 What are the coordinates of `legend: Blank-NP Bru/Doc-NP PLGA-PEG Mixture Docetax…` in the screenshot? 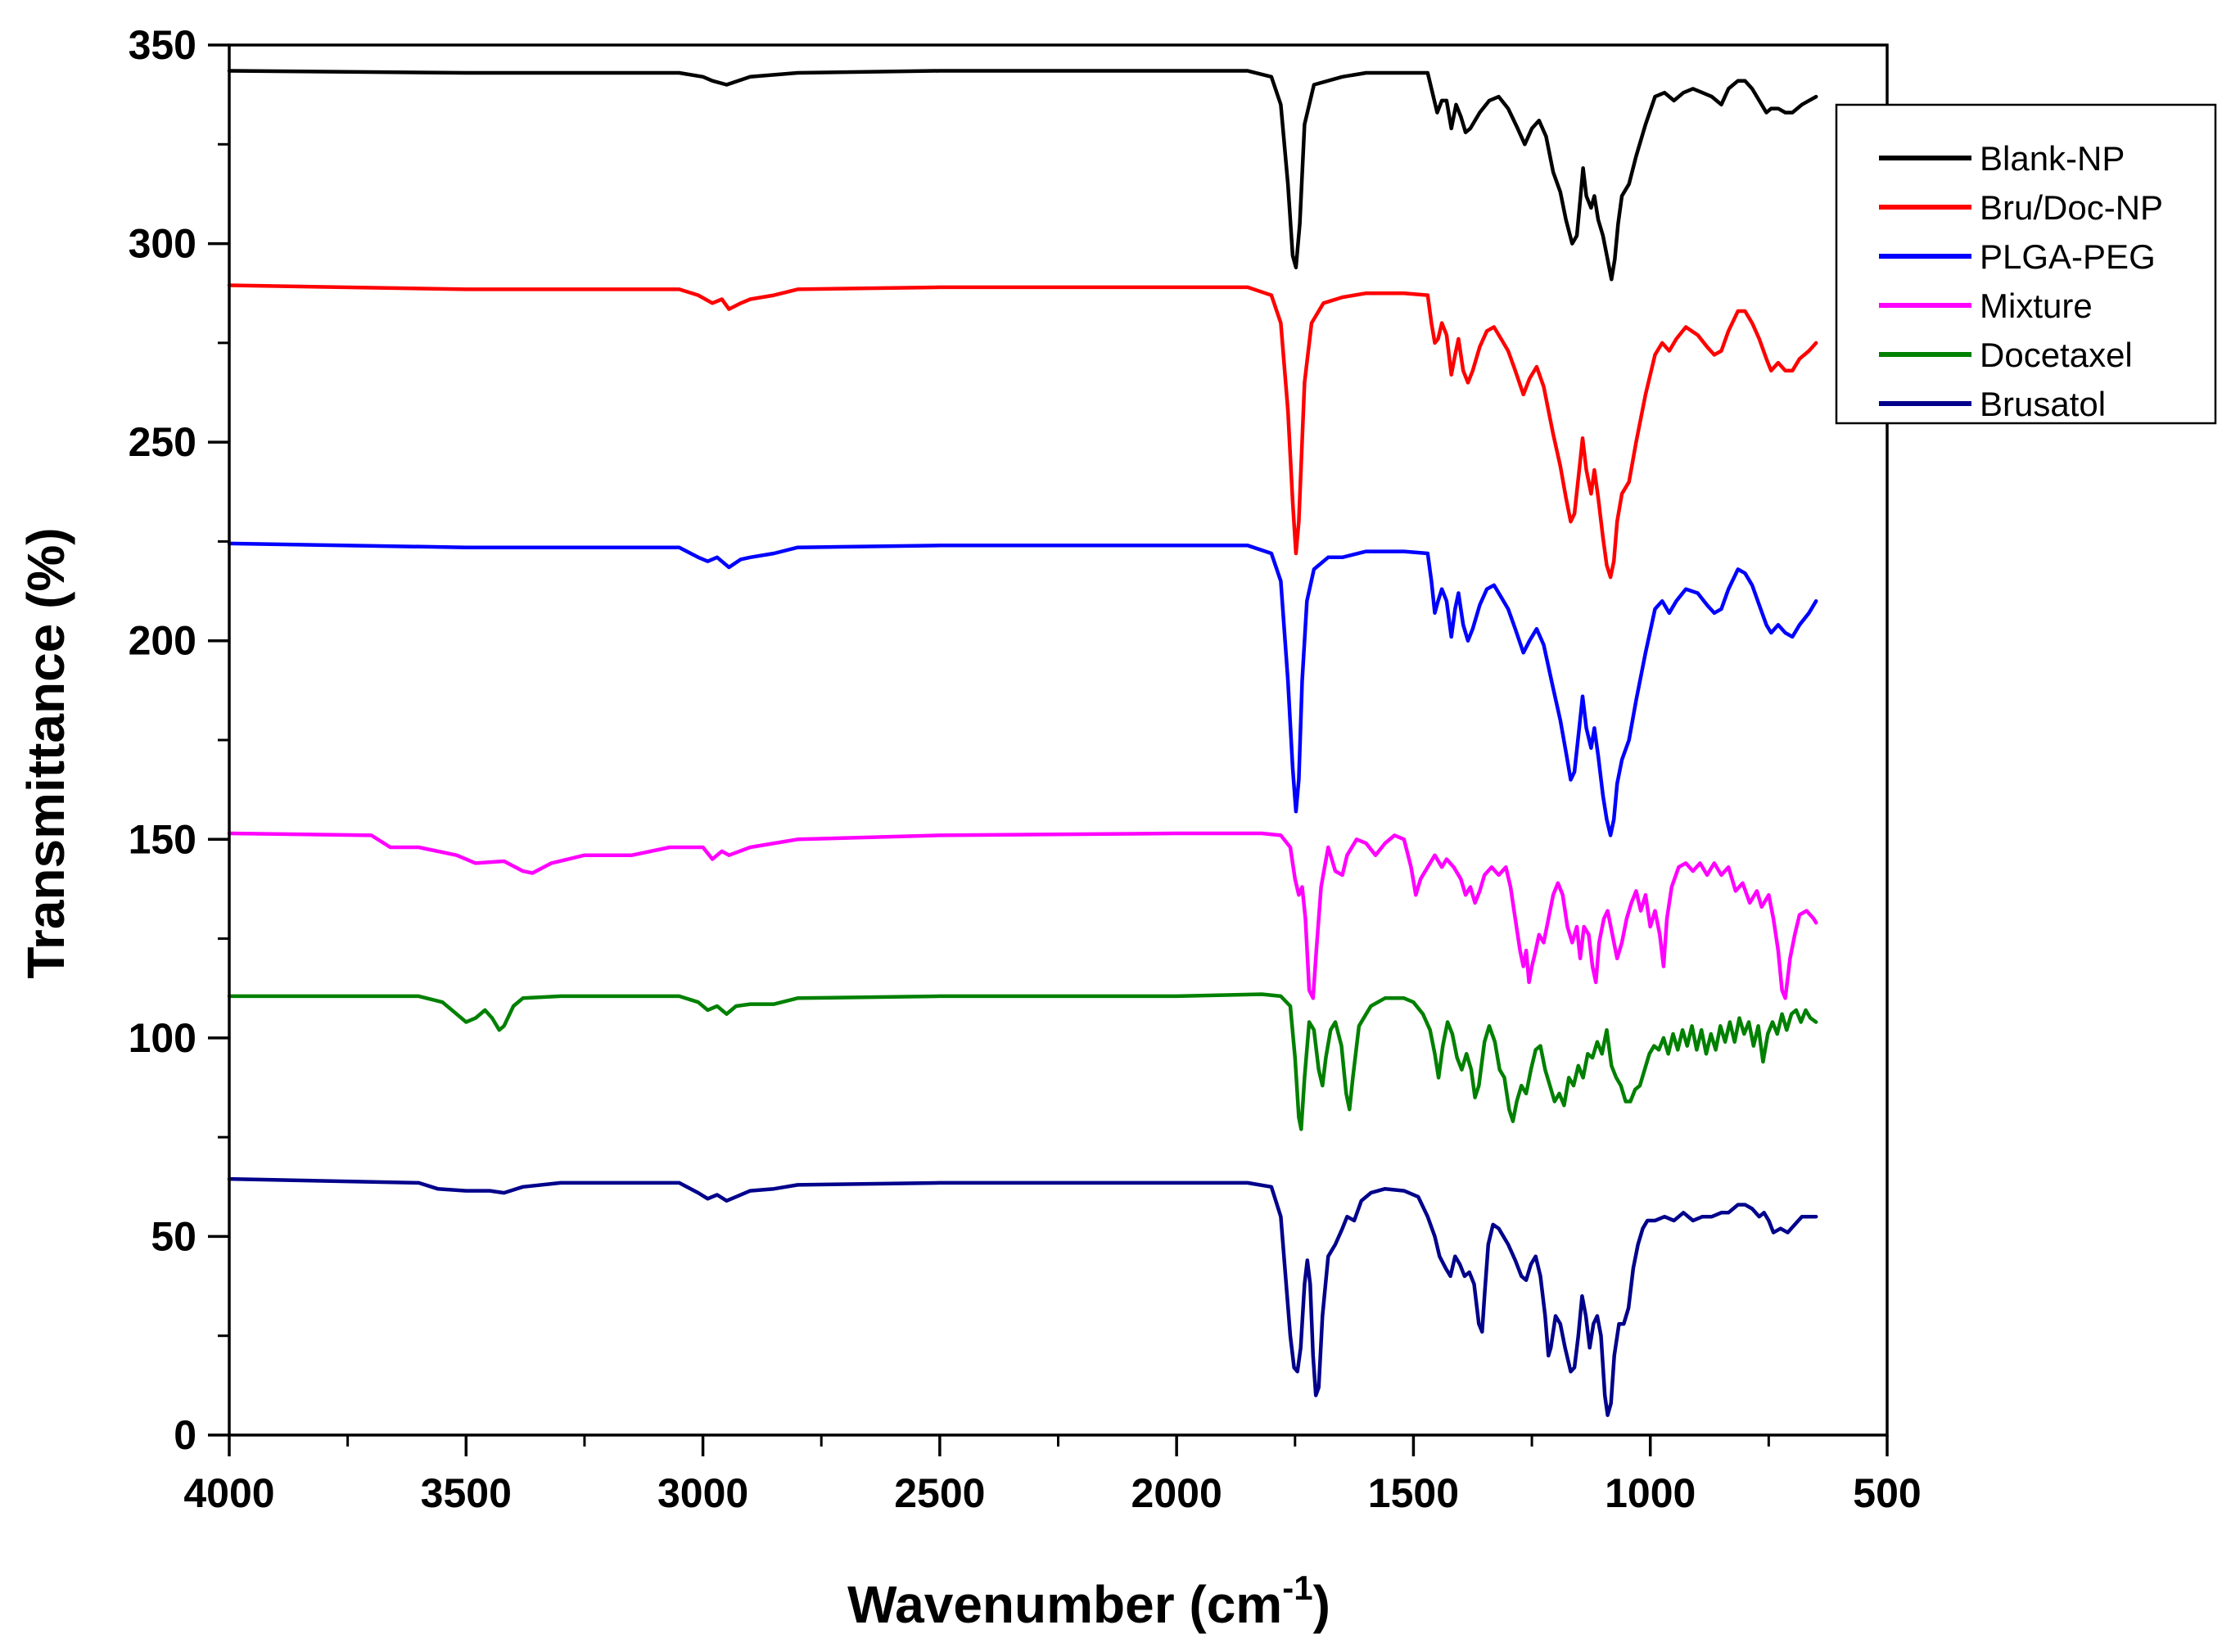 It's located at (2026, 264).